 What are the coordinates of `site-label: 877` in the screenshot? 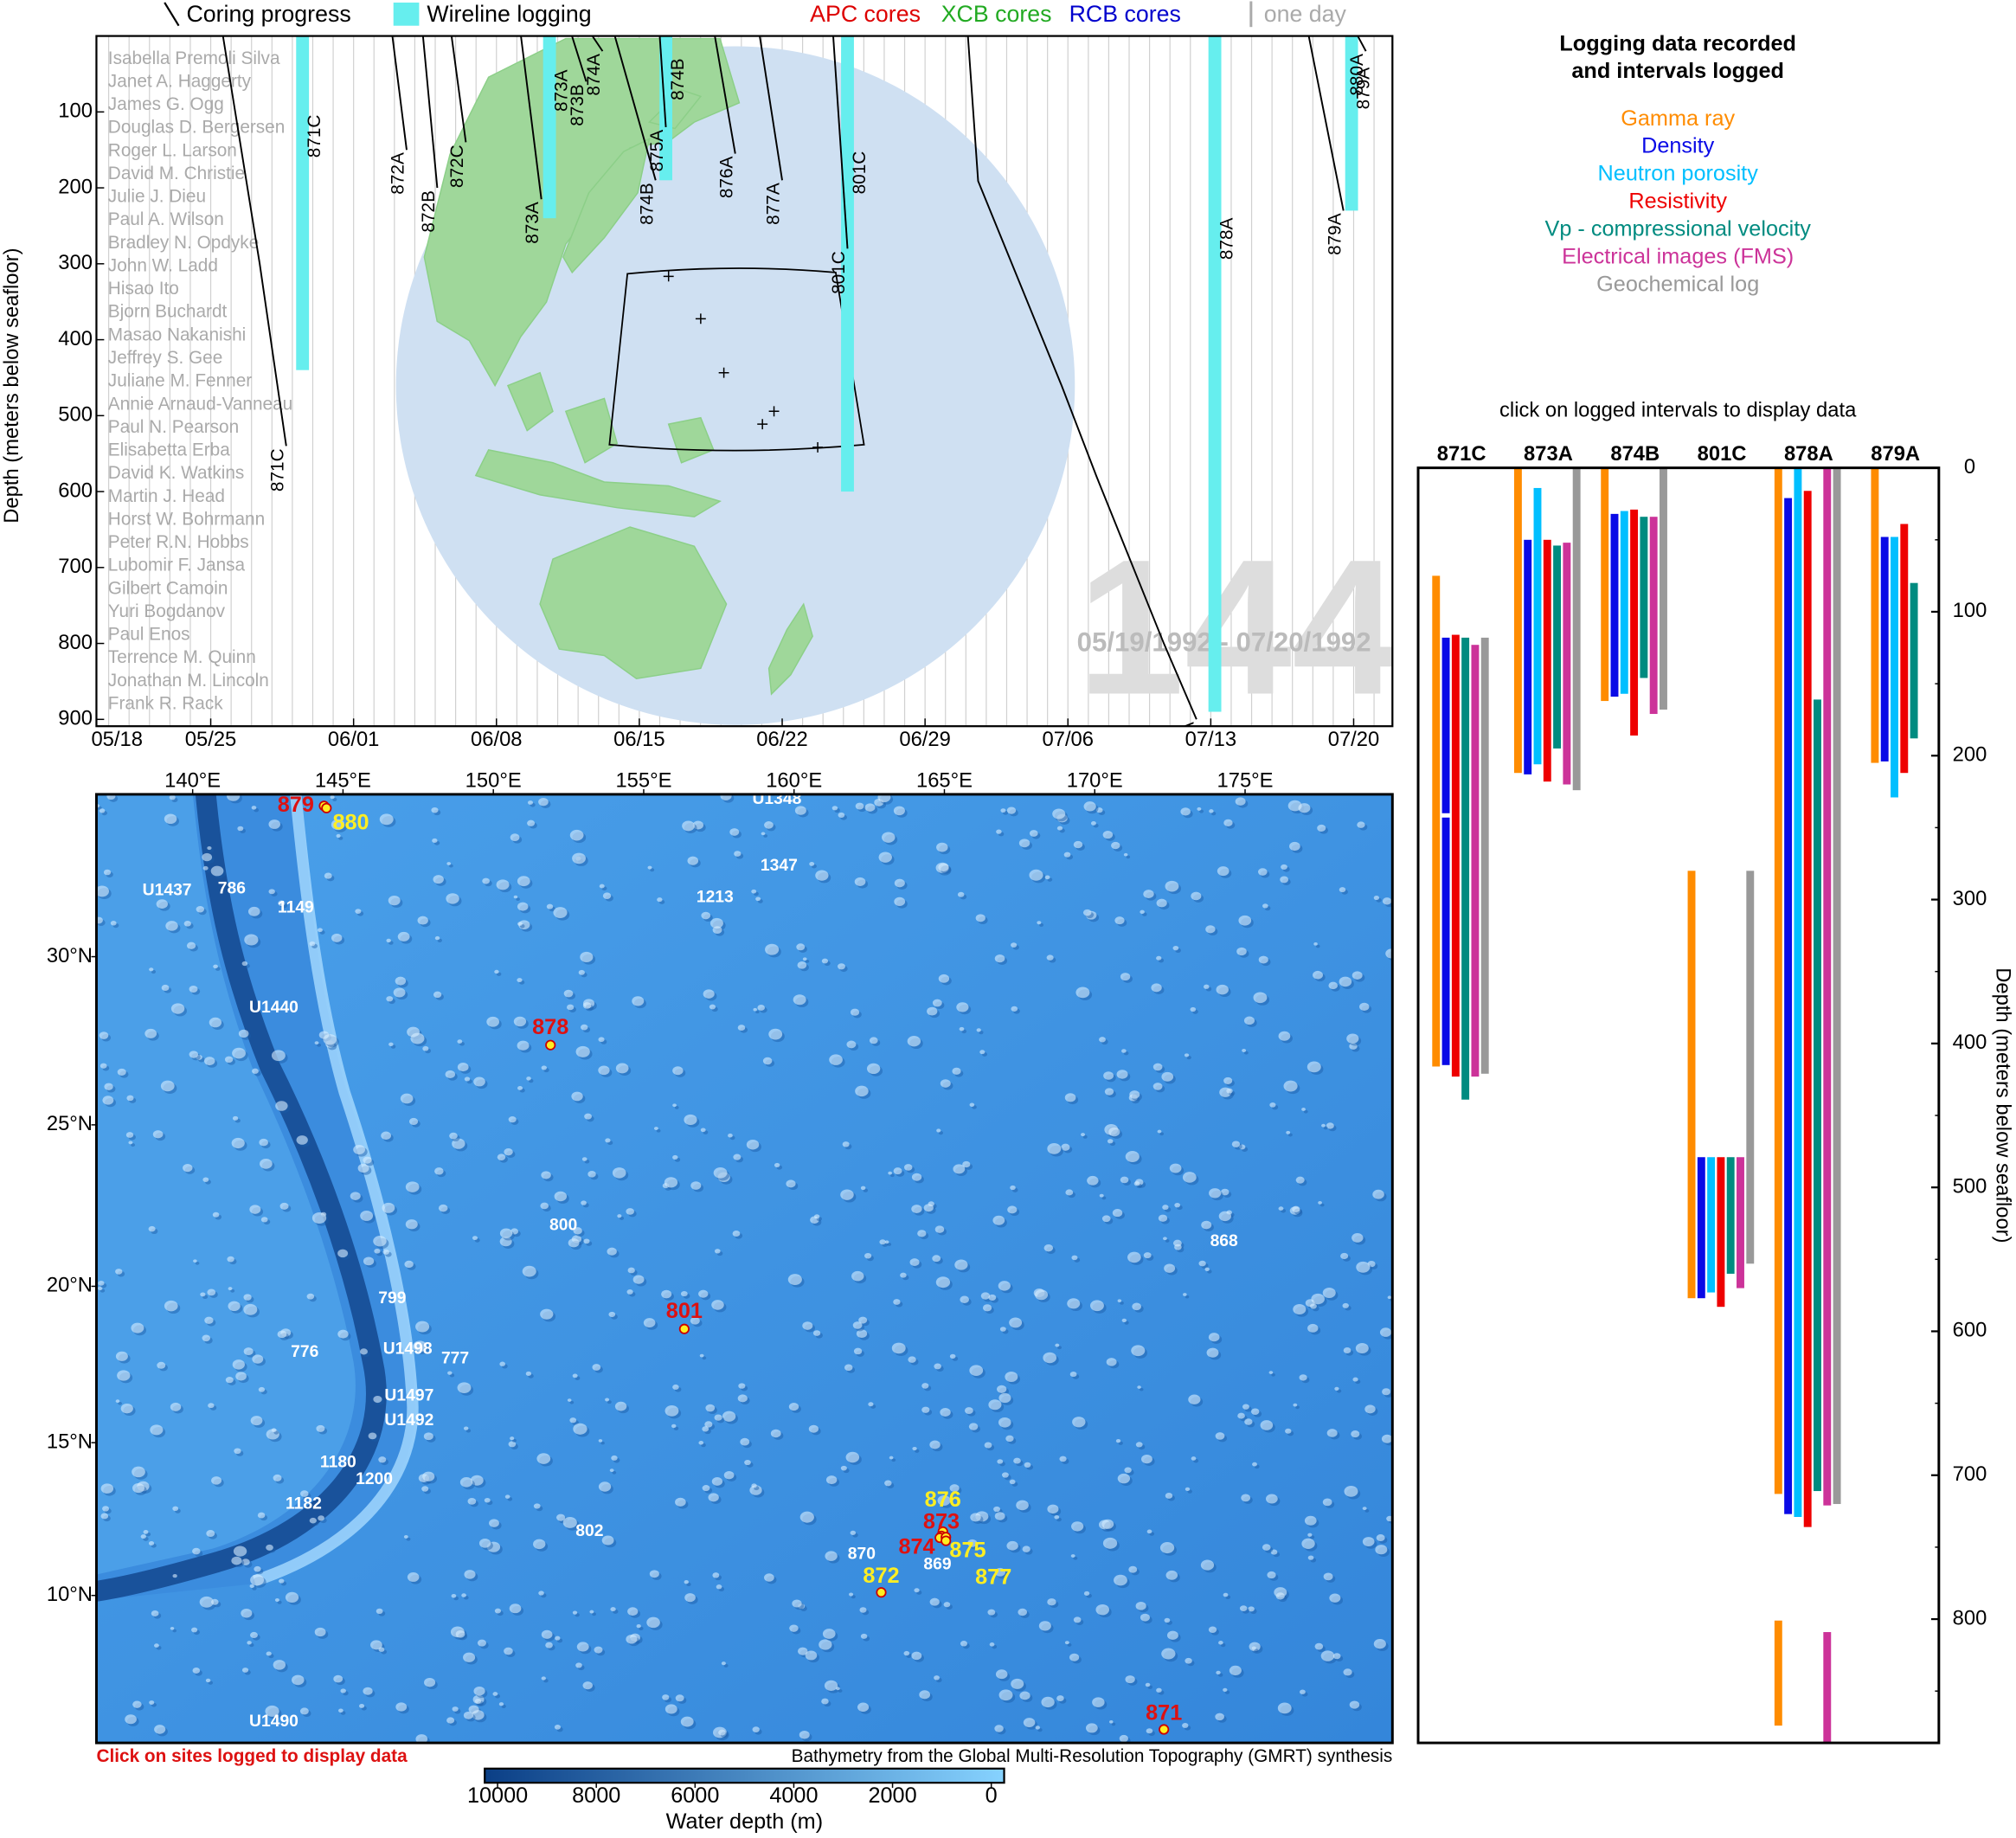 It's located at (993, 1577).